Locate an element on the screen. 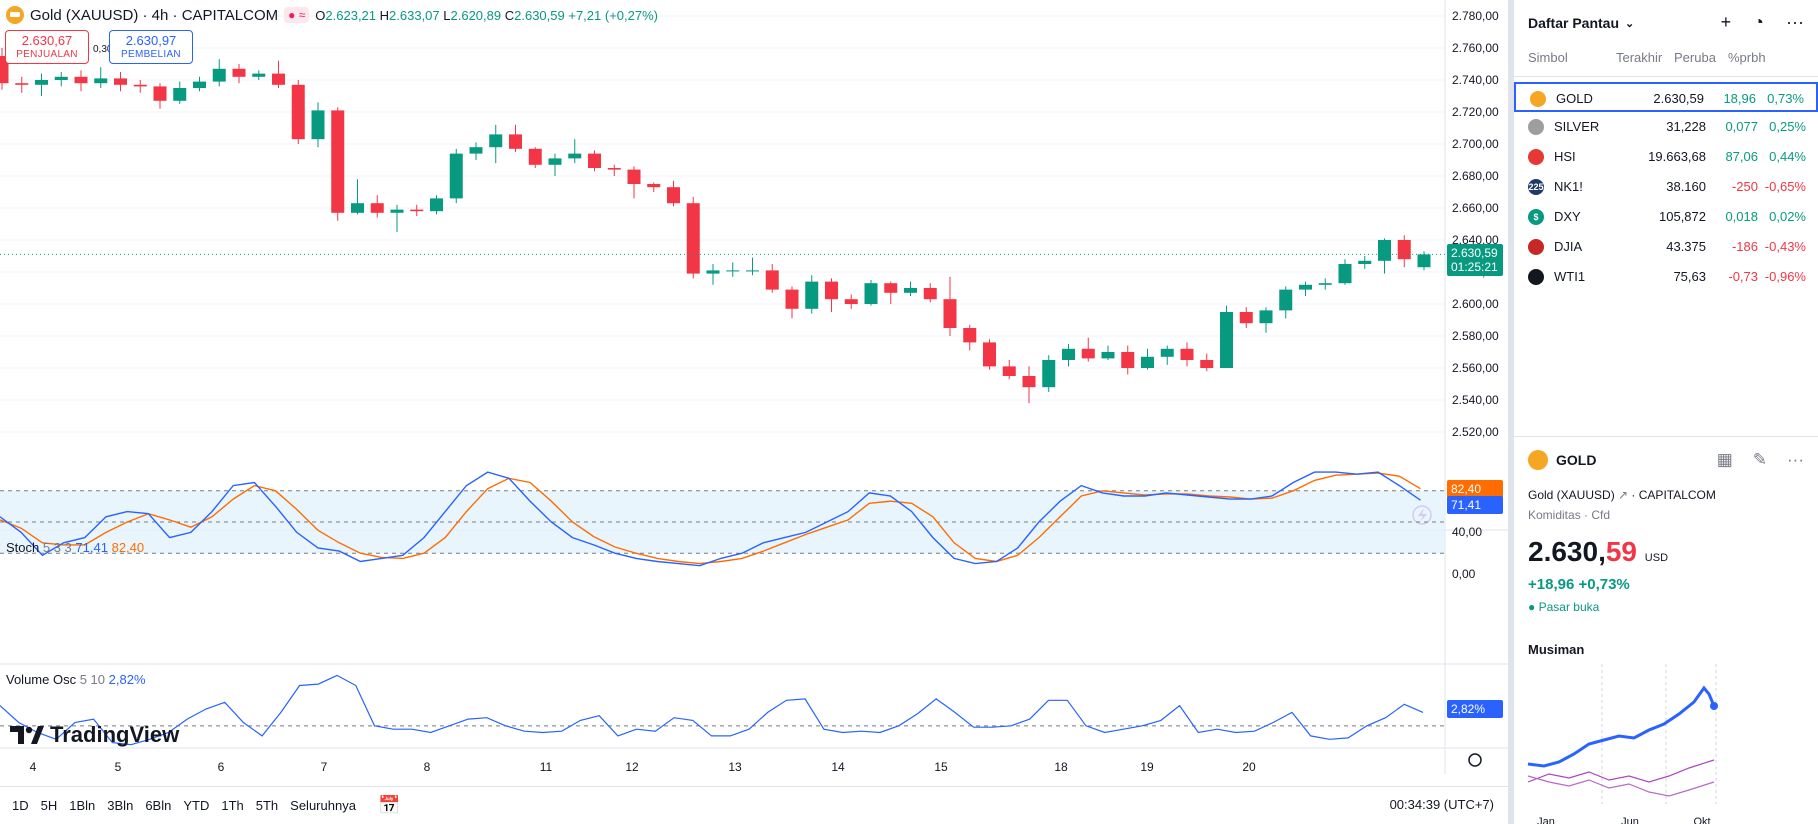 Image resolution: width=1818 pixels, height=824 pixels. seasonal-line-prev2 is located at coordinates (1621, 786).